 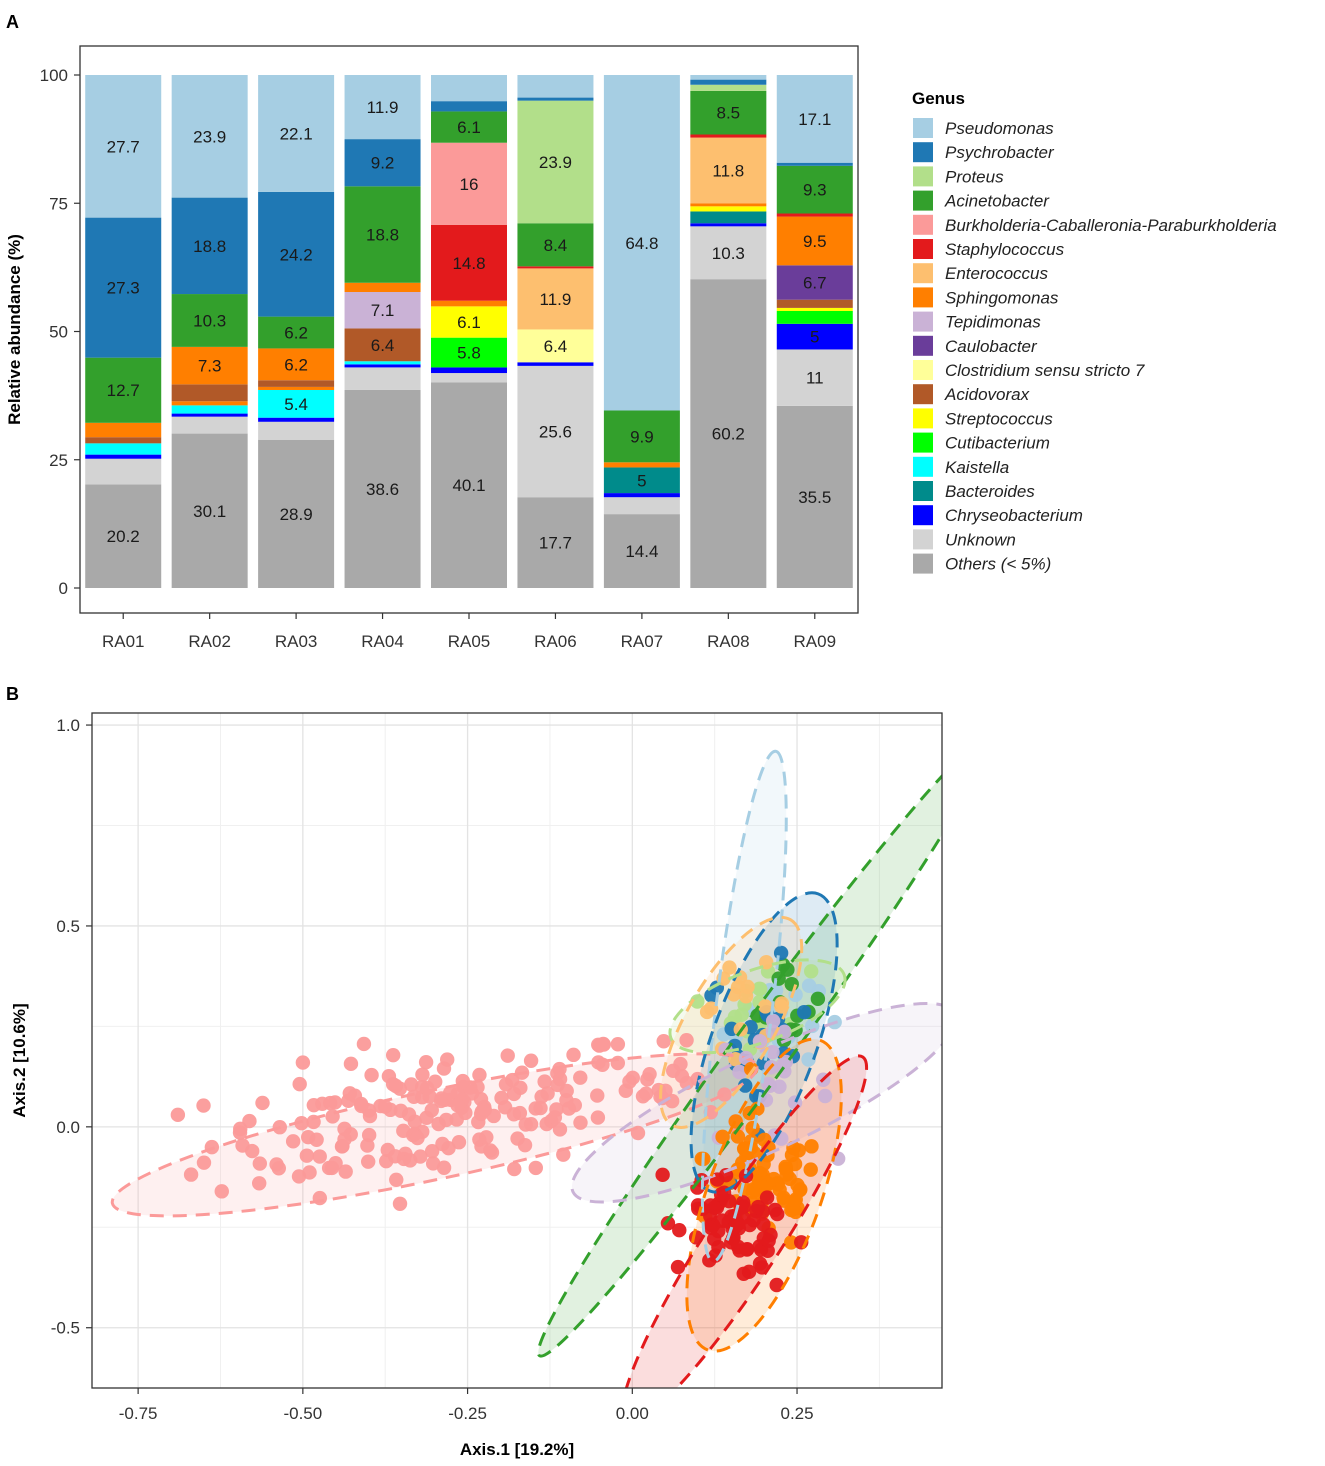 What do you see at coordinates (123, 288) in the screenshot?
I see `segment-value-label: 27.3` at bounding box center [123, 288].